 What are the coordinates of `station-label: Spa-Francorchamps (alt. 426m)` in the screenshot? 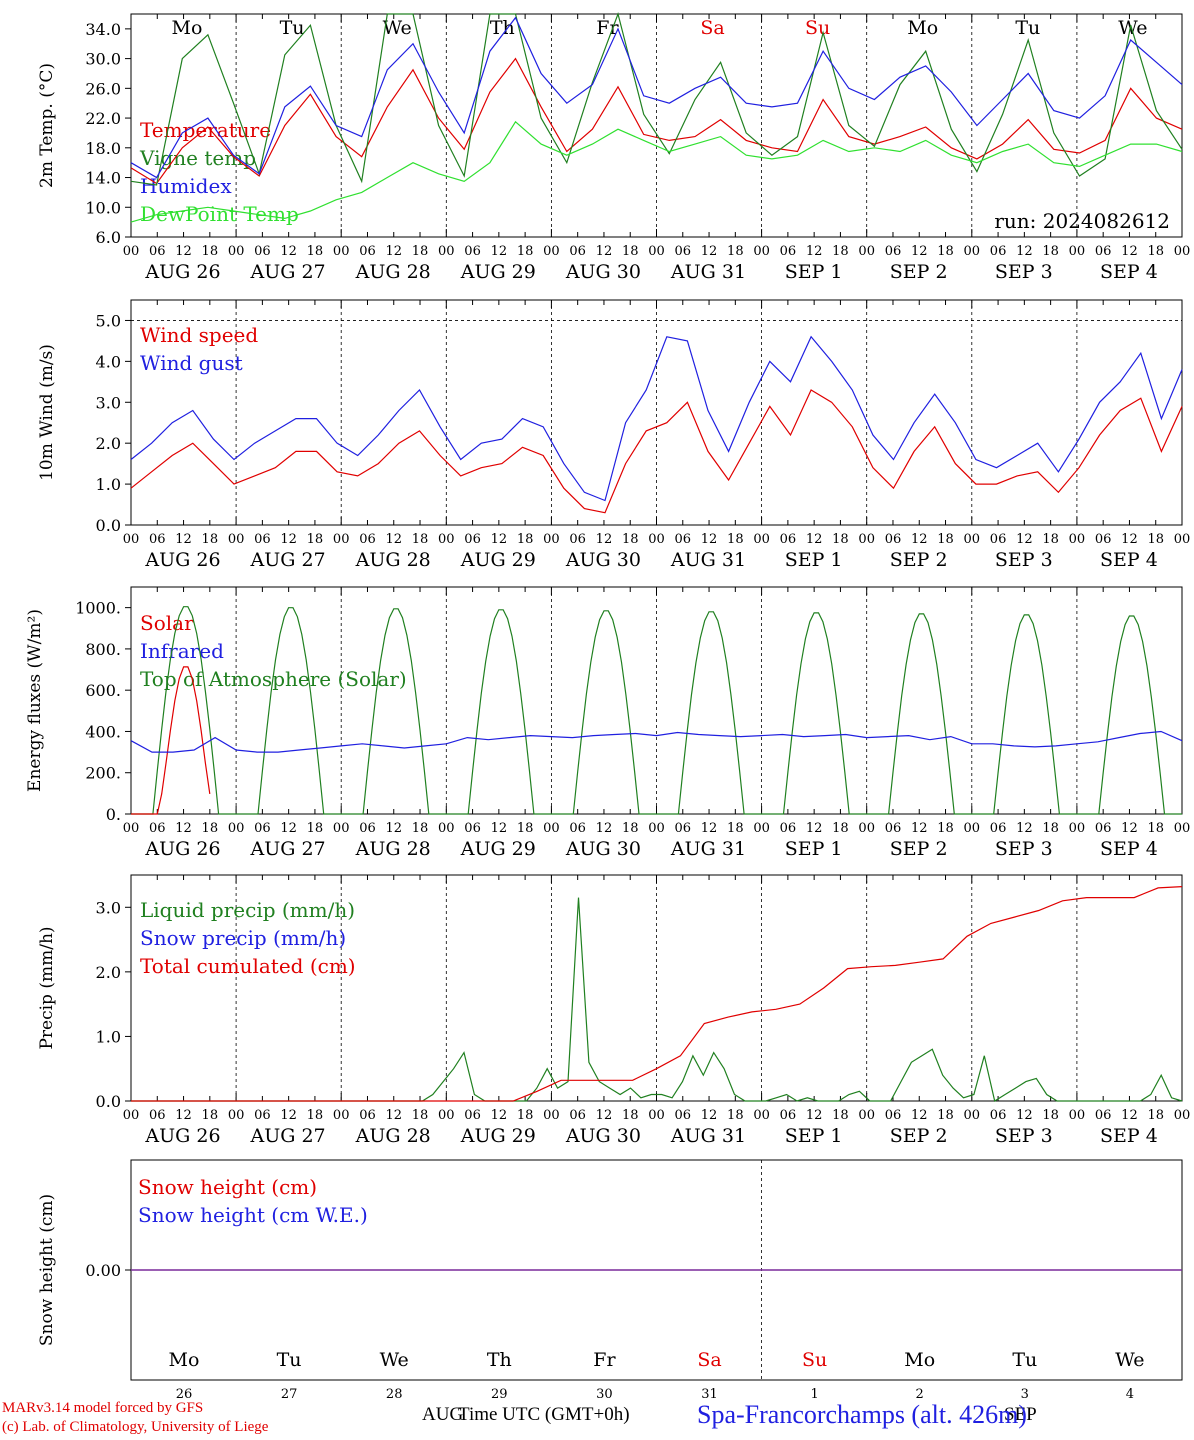 It's located at (862, 1414).